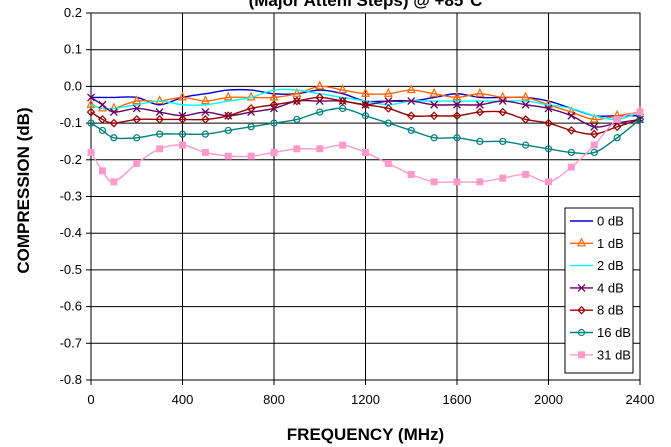 The height and width of the screenshot is (447, 671). What do you see at coordinates (73, 49) in the screenshot?
I see `y-tick-label: 0.1` at bounding box center [73, 49].